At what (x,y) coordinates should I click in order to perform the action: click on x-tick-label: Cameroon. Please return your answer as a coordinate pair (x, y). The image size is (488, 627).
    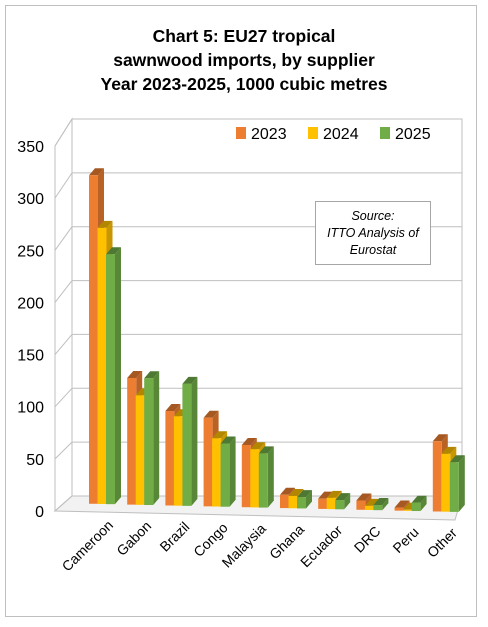
    Looking at the image, I should click on (88, 546).